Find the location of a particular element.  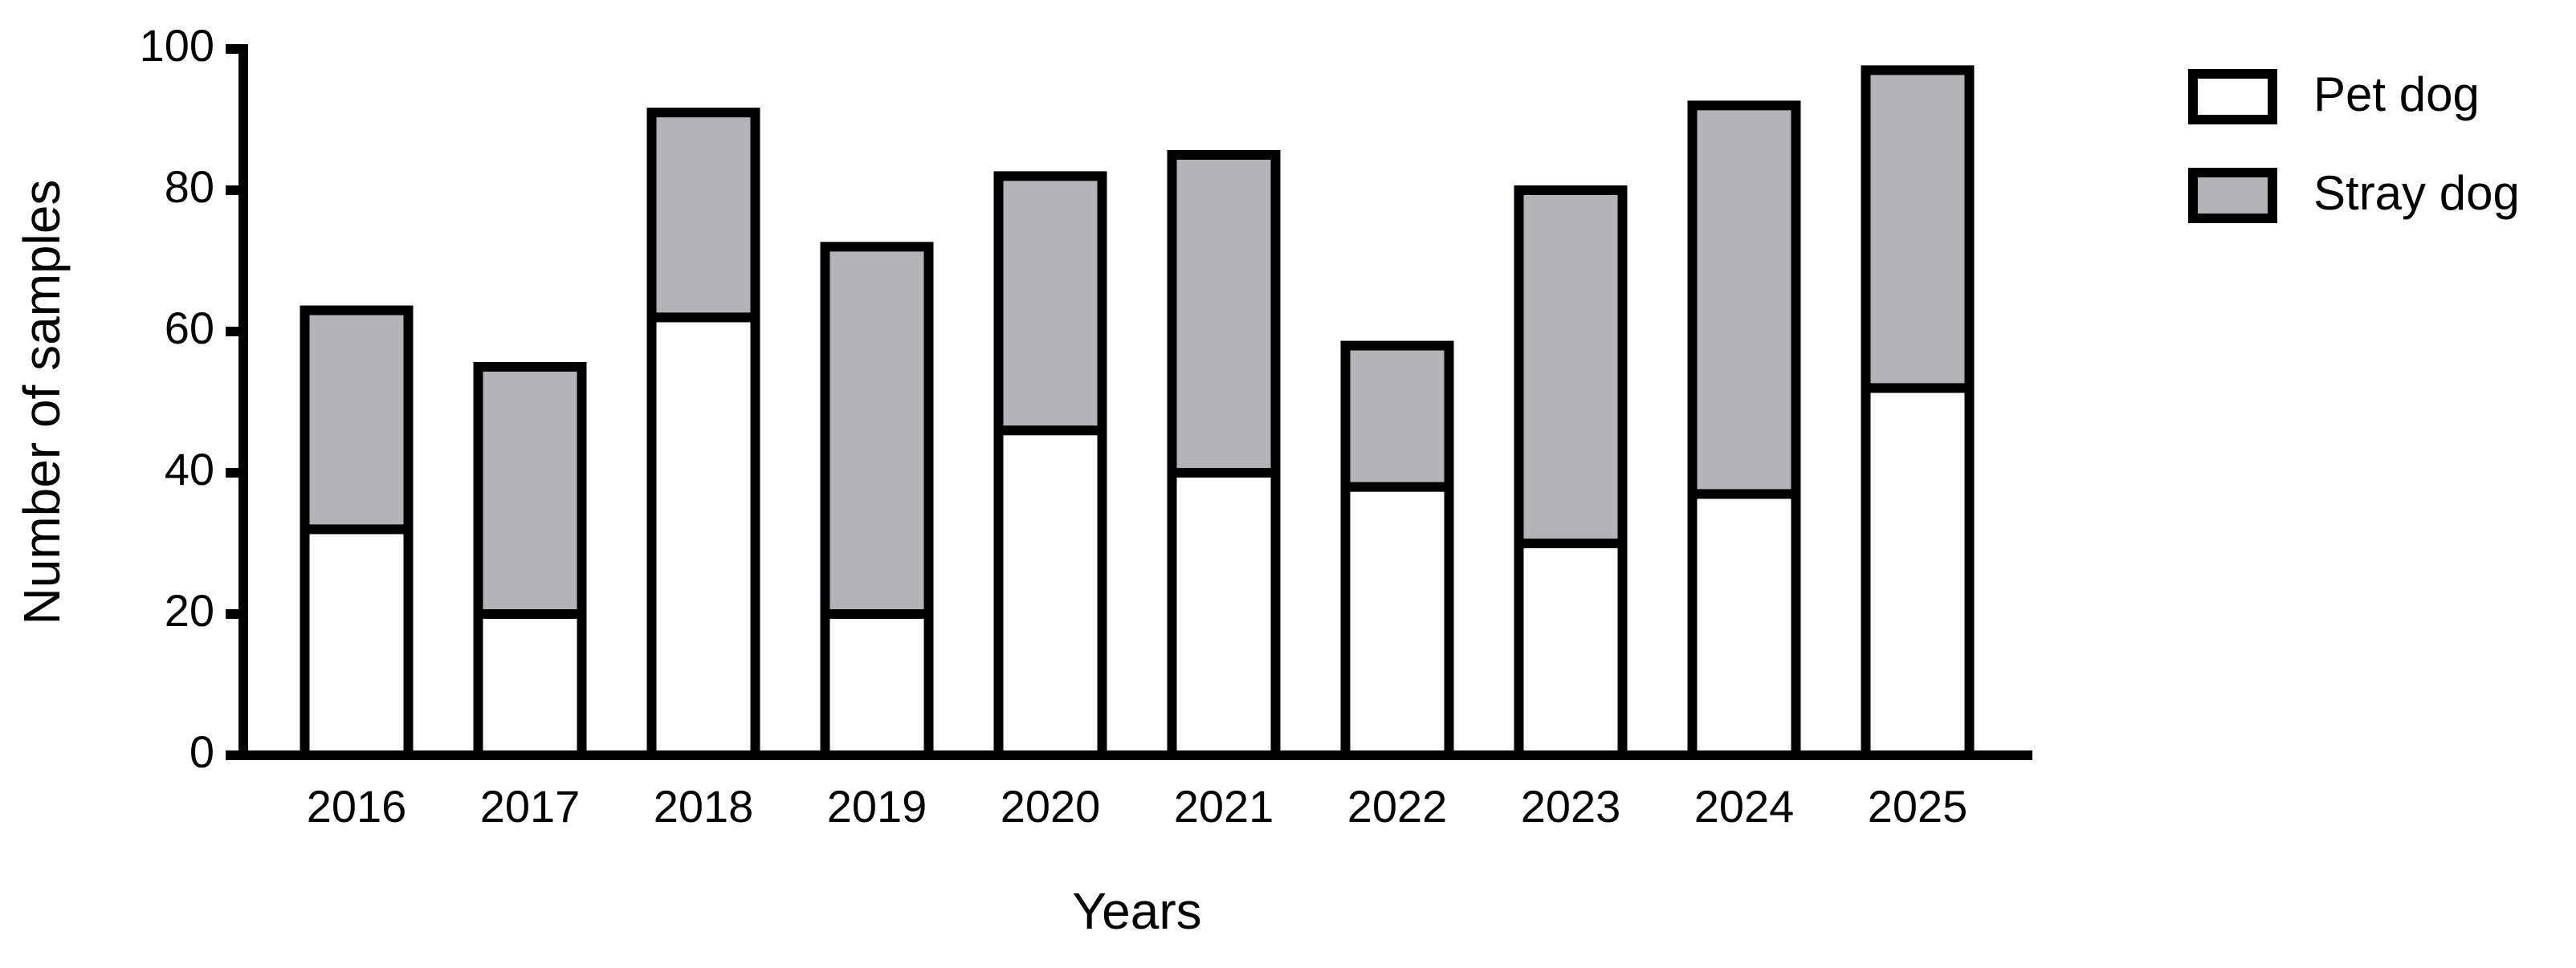

x-tick-label: 2016 is located at coordinates (357, 806).